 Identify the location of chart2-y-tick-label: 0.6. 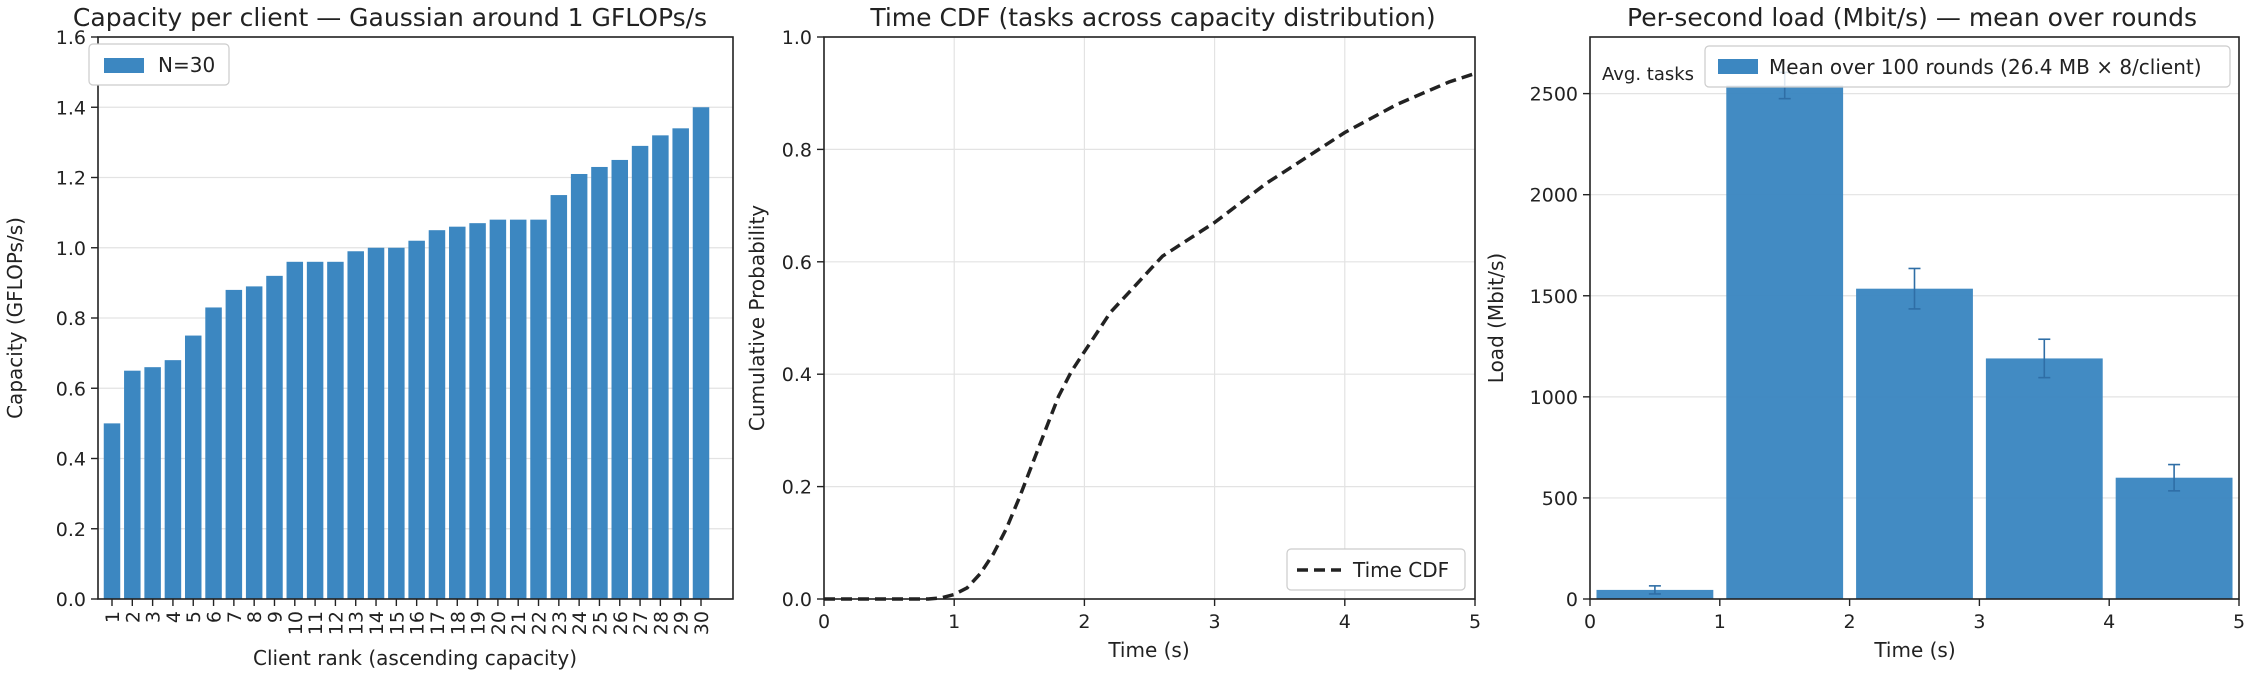
(797, 263).